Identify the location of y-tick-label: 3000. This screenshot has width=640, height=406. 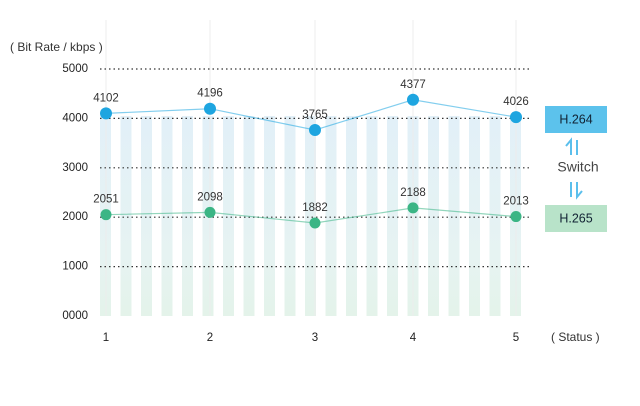
(75, 168).